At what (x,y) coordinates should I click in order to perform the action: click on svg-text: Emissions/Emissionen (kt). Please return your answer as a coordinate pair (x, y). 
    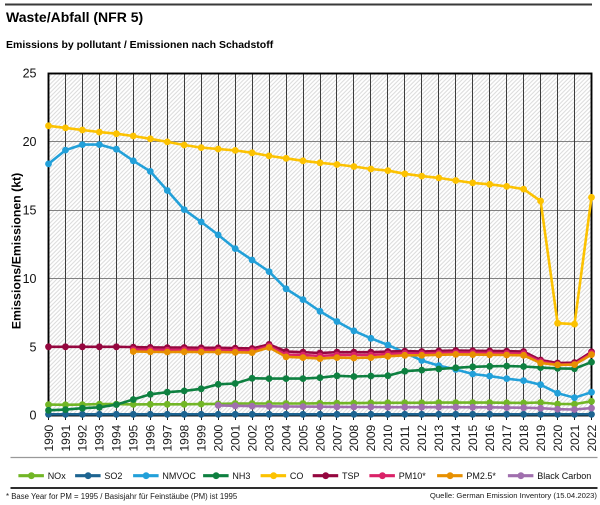
    Looking at the image, I should click on (17, 251).